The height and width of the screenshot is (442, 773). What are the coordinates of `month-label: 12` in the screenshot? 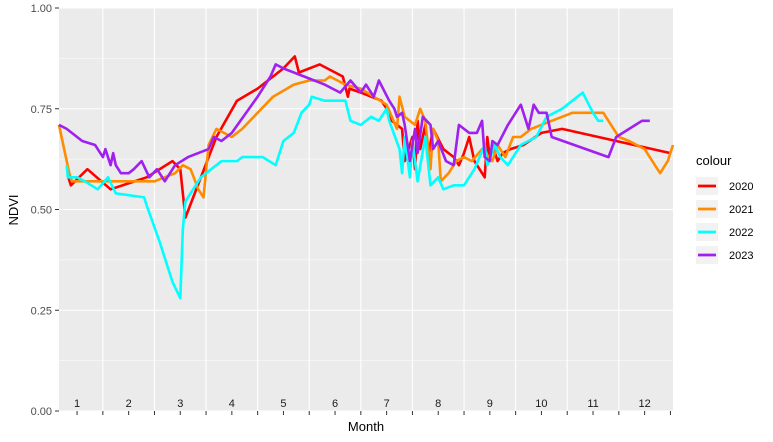 It's located at (644, 404).